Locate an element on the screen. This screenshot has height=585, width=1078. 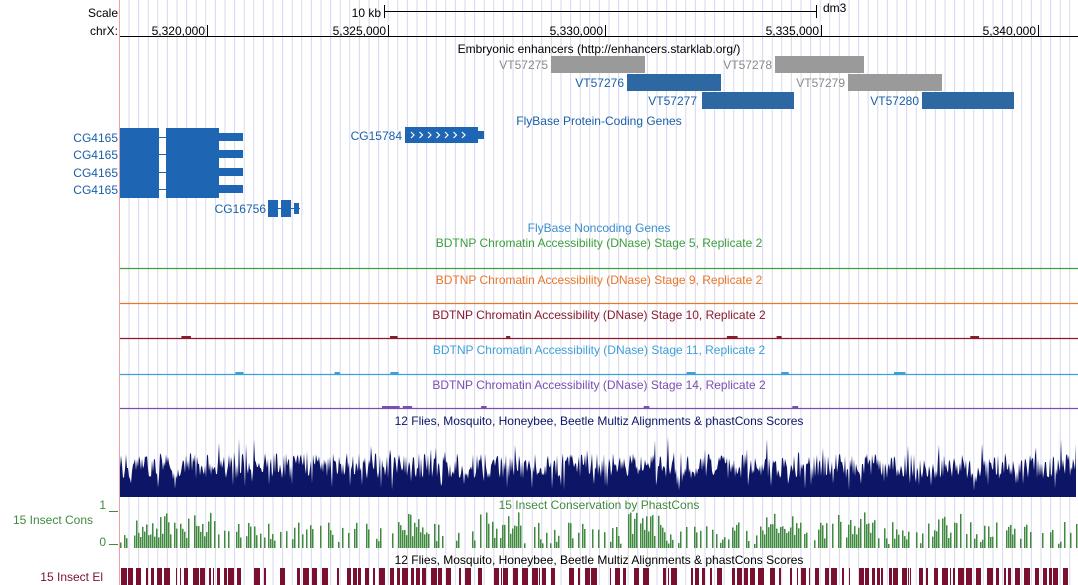
enhancer-vt57276 is located at coordinates (674, 82).